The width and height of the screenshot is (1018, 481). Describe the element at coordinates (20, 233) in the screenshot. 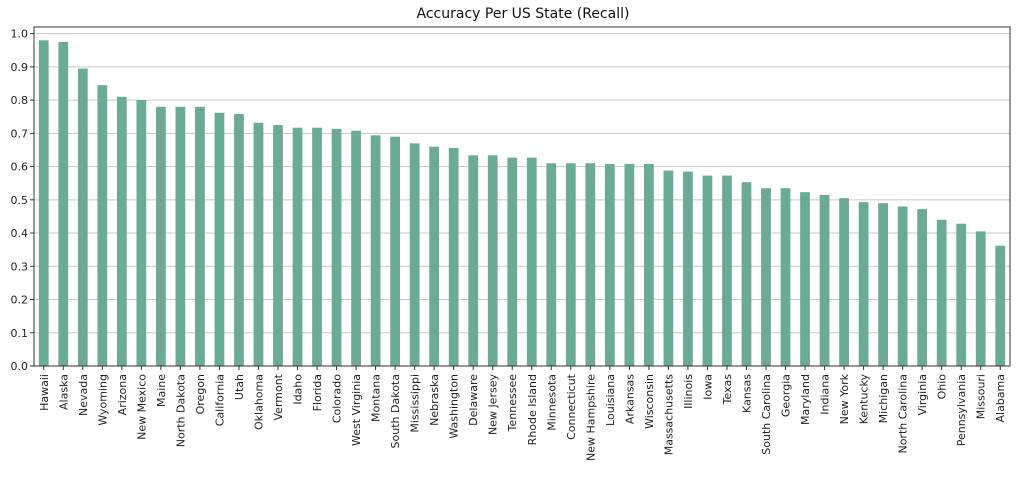

I see `y-tick-label: 0.4` at that location.